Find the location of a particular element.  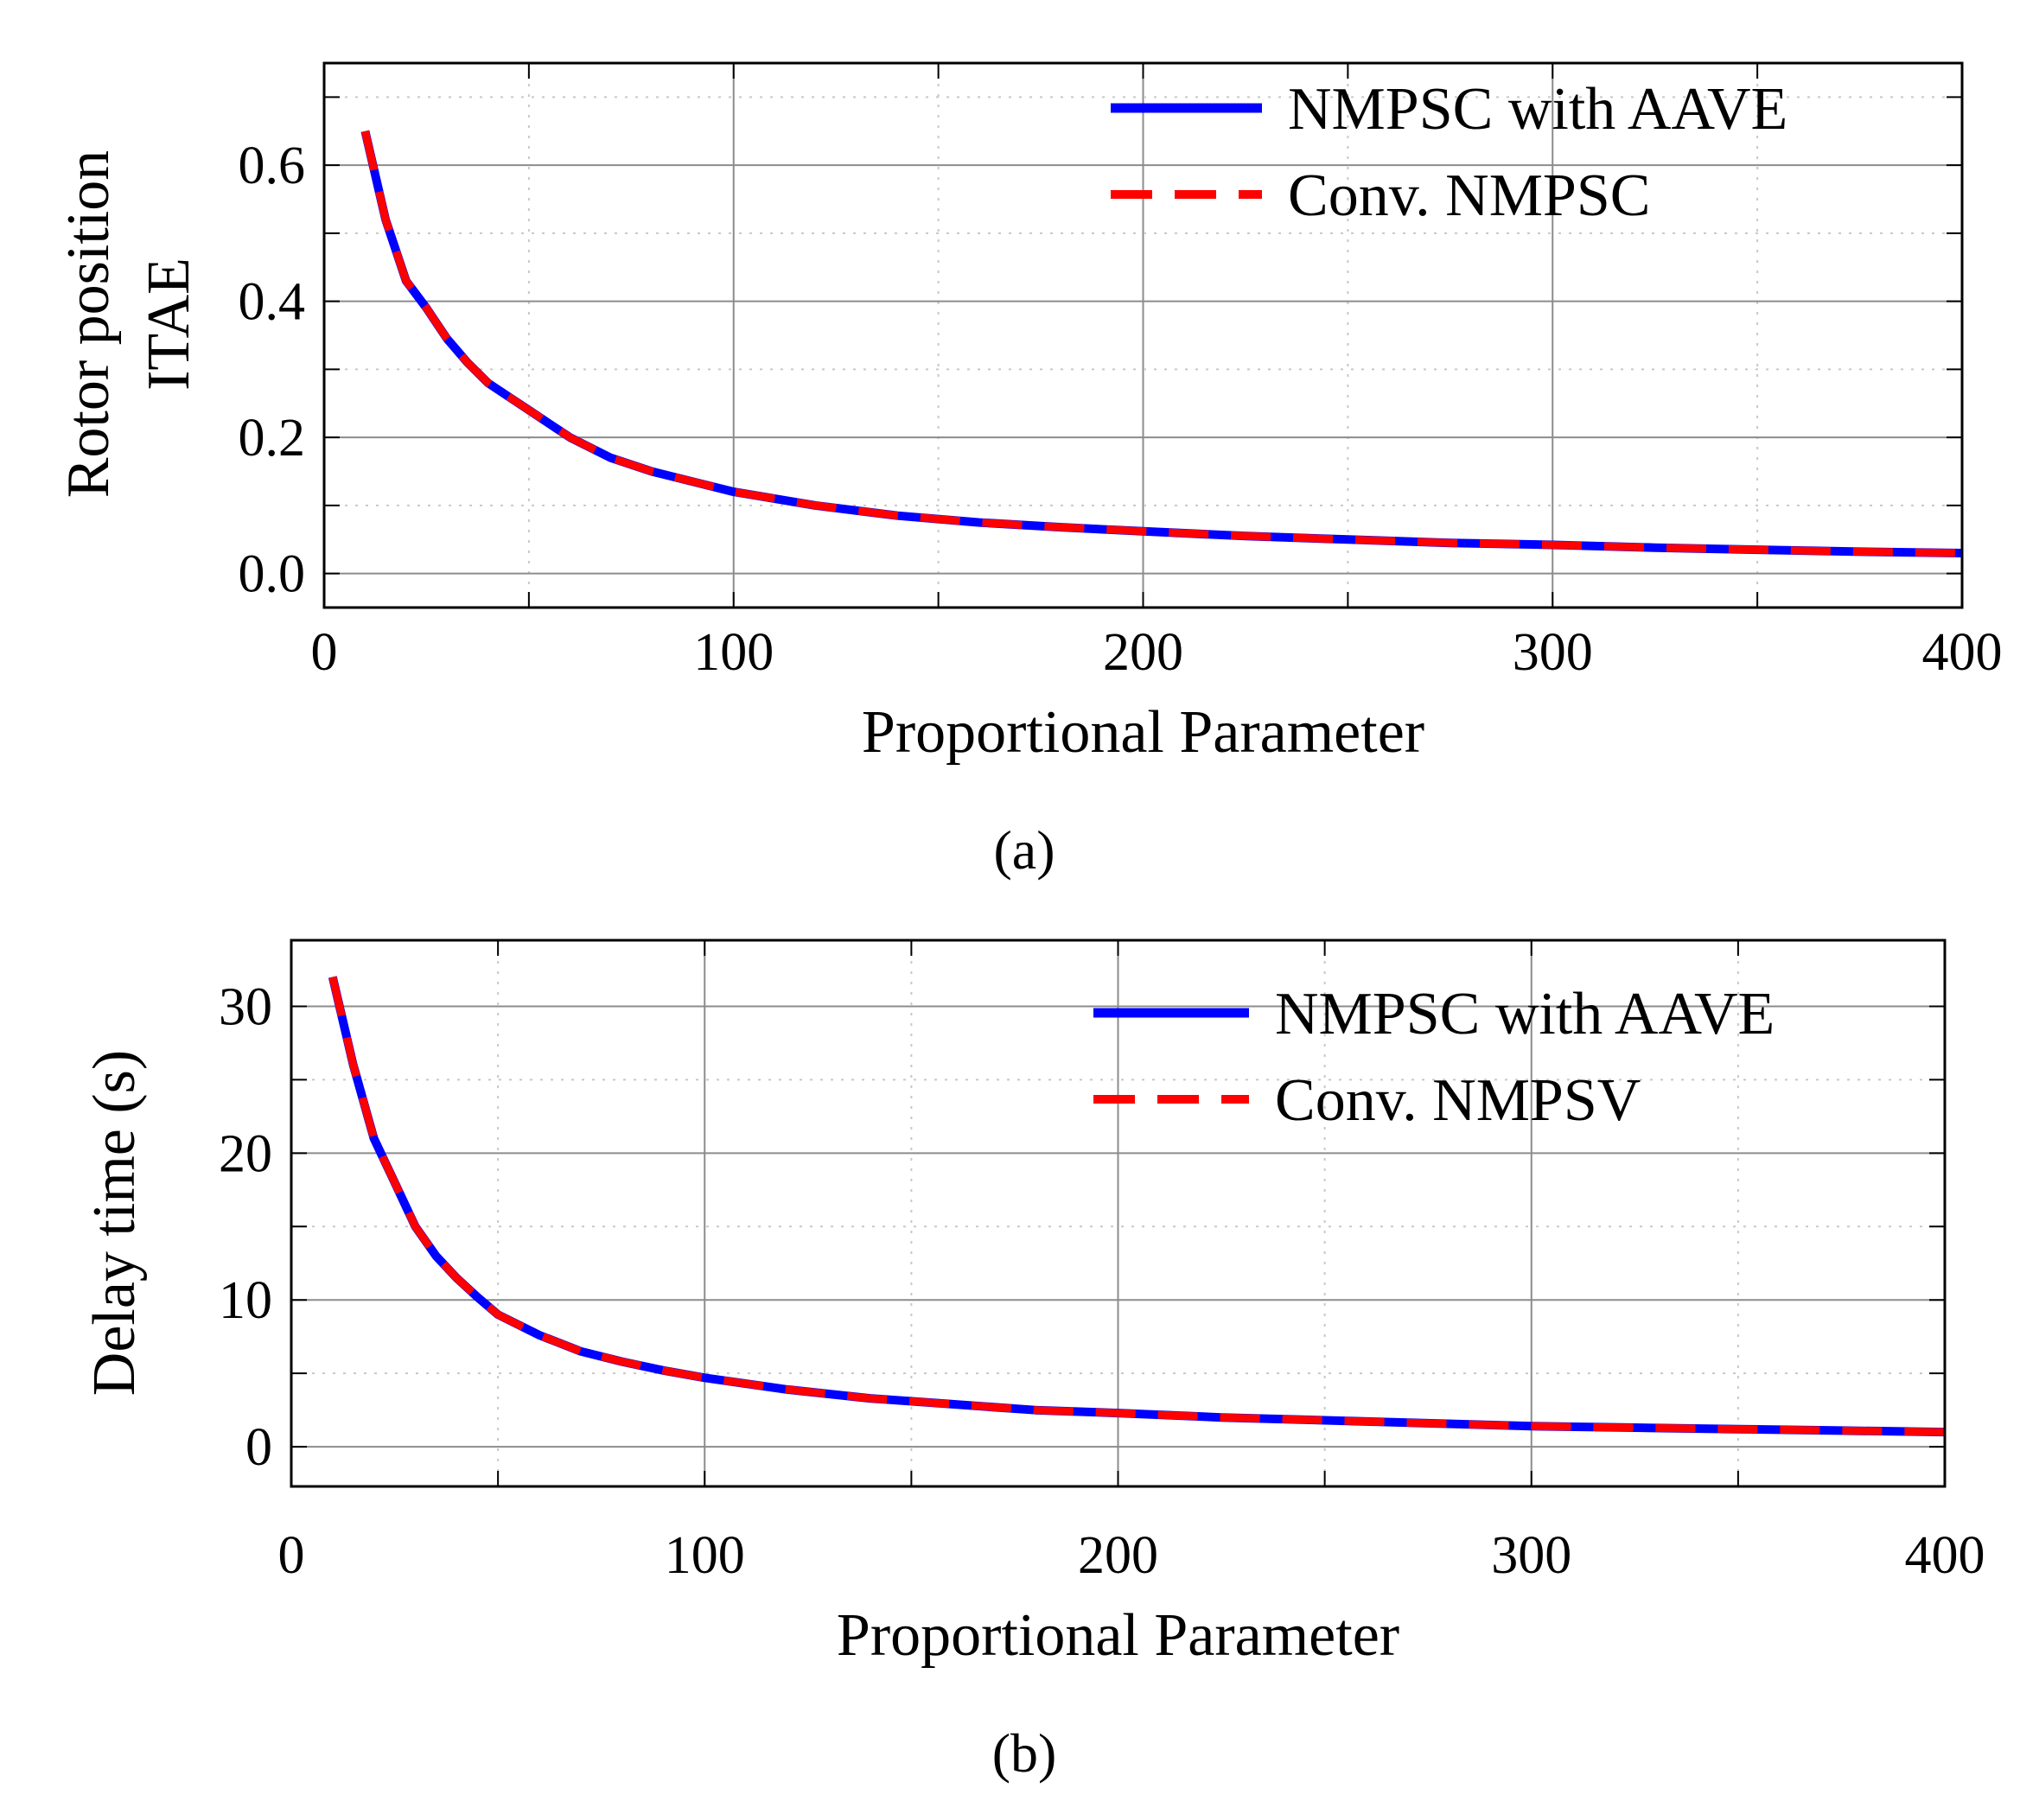

y-tick-label: 0.6 is located at coordinates (272, 166).